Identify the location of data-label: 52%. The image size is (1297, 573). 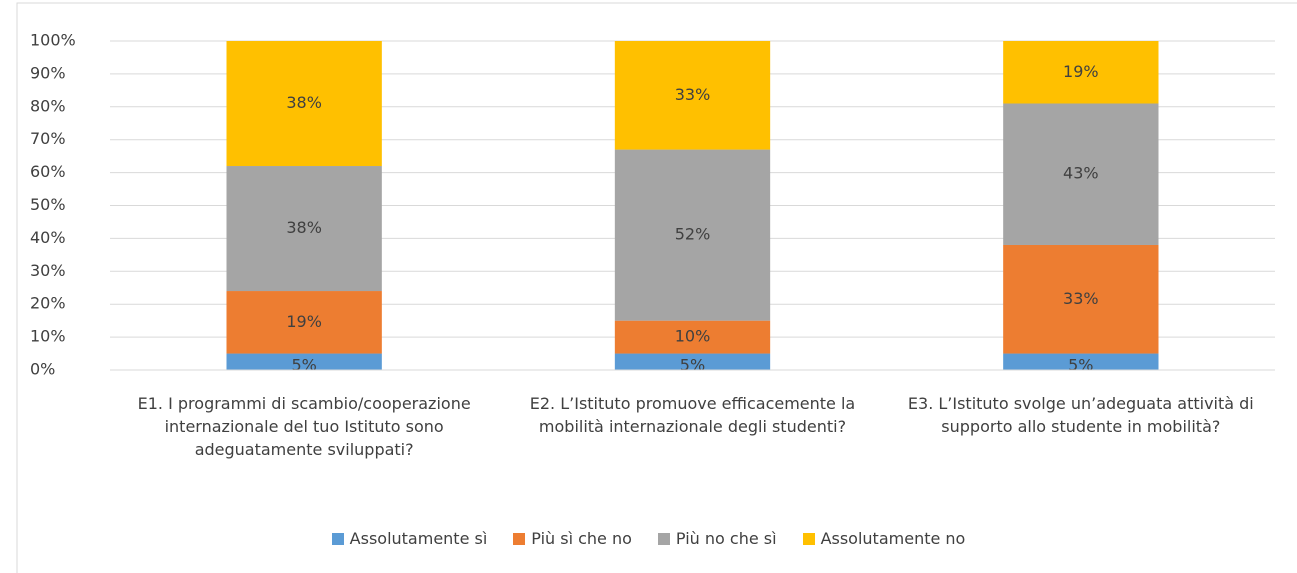
(693, 234).